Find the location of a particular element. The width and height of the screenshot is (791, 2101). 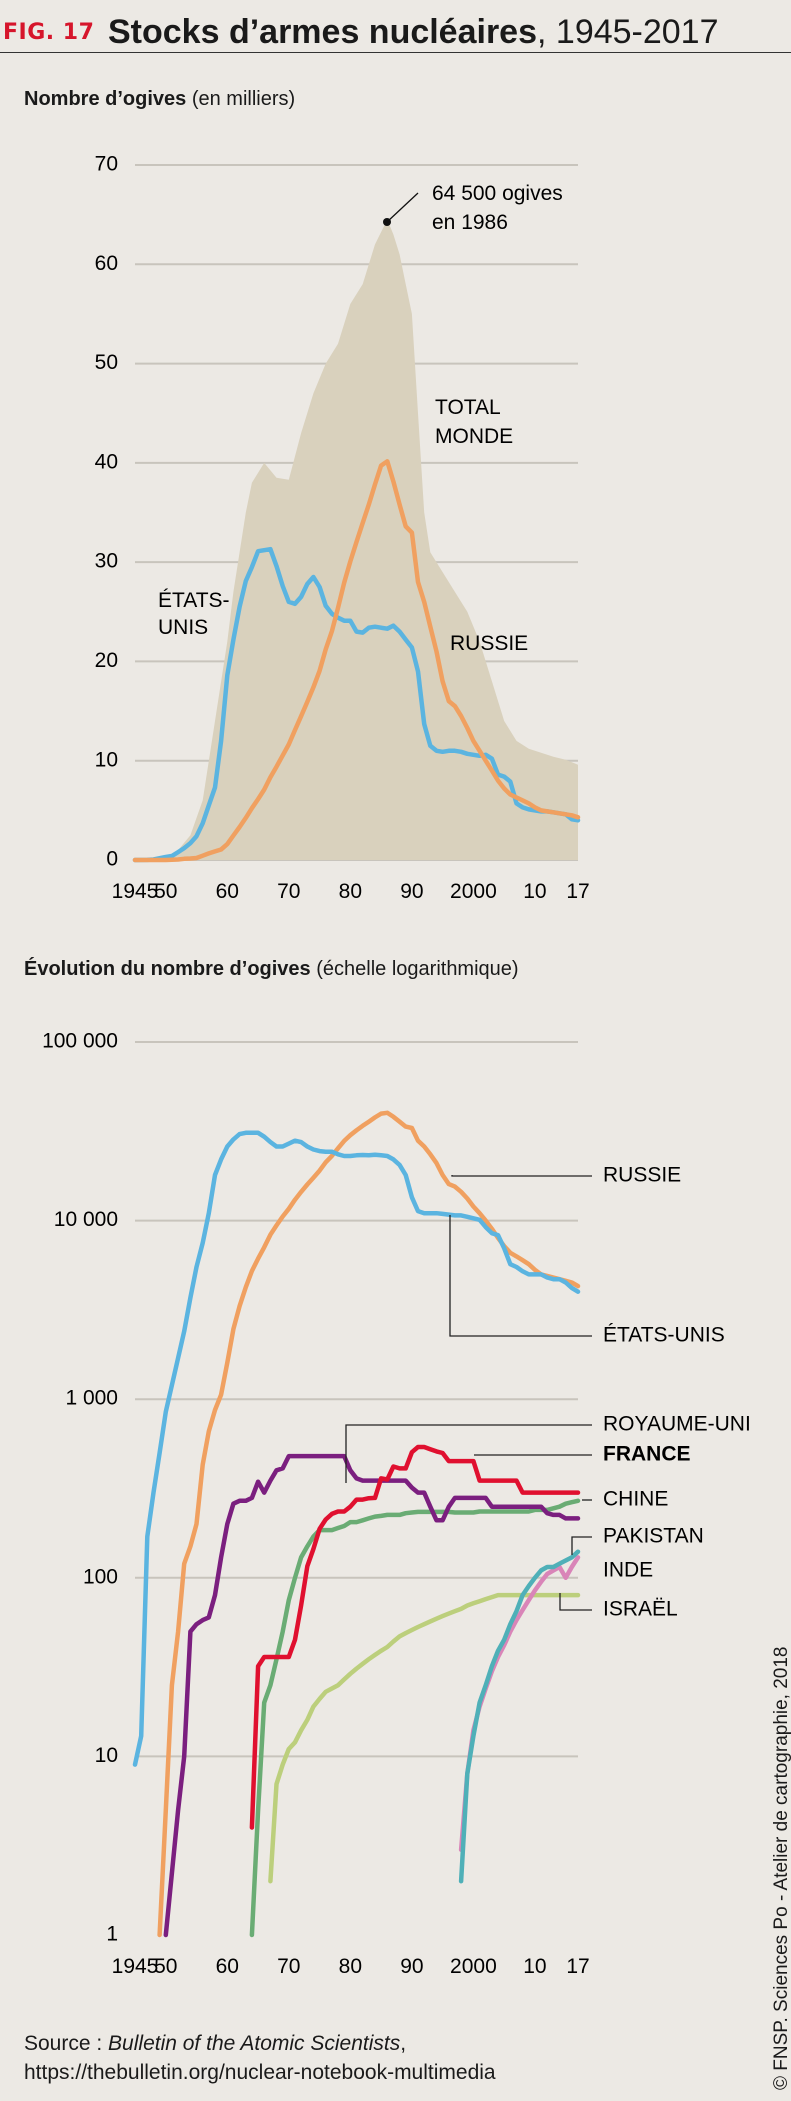

y-tick-label: 60 is located at coordinates (106, 263).